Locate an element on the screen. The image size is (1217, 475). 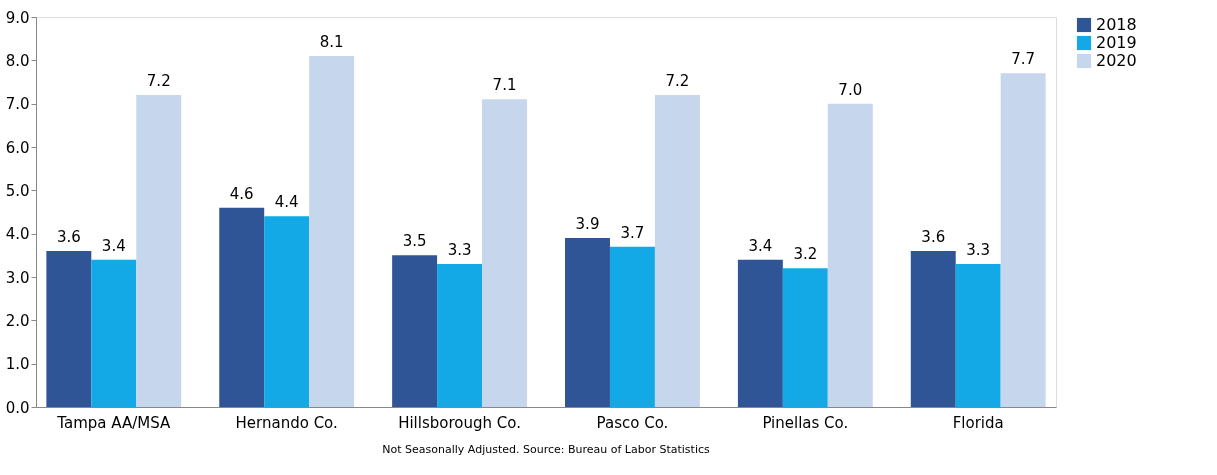
x-tick-label: Pinellas Co. is located at coordinates (805, 422).